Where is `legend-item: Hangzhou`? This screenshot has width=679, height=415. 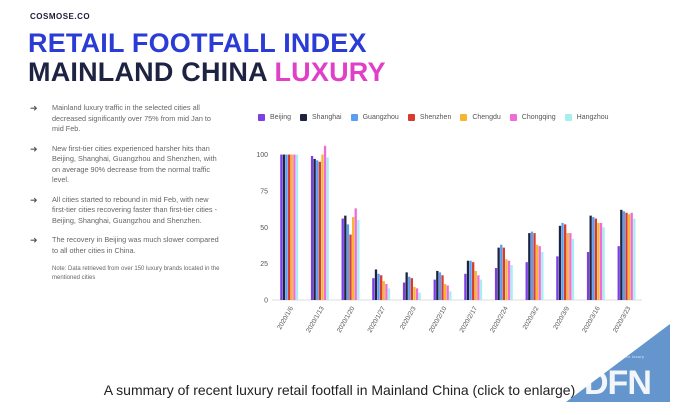
legend-item: Hangzhou is located at coordinates (586, 117).